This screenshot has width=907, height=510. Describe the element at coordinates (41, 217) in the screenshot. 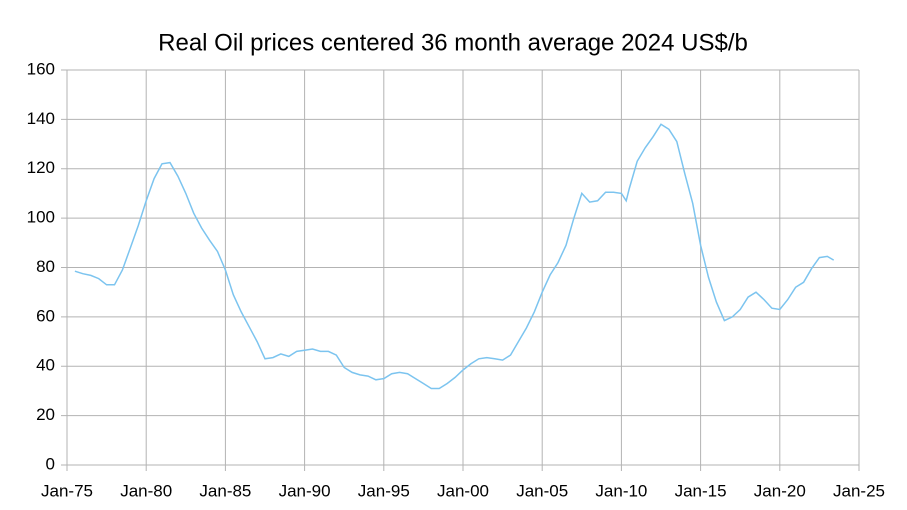

I see `y-tick-label: 100` at that location.